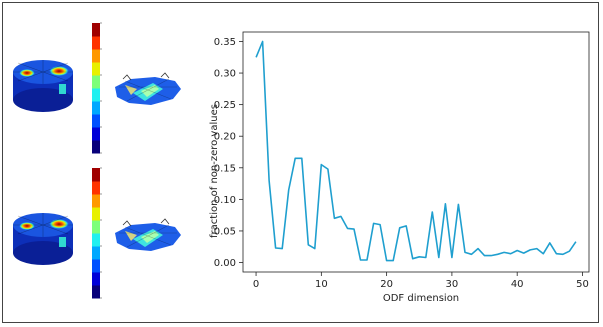  Describe the element at coordinates (225, 200) in the screenshot. I see `y-tick-label: 0.10` at that location.